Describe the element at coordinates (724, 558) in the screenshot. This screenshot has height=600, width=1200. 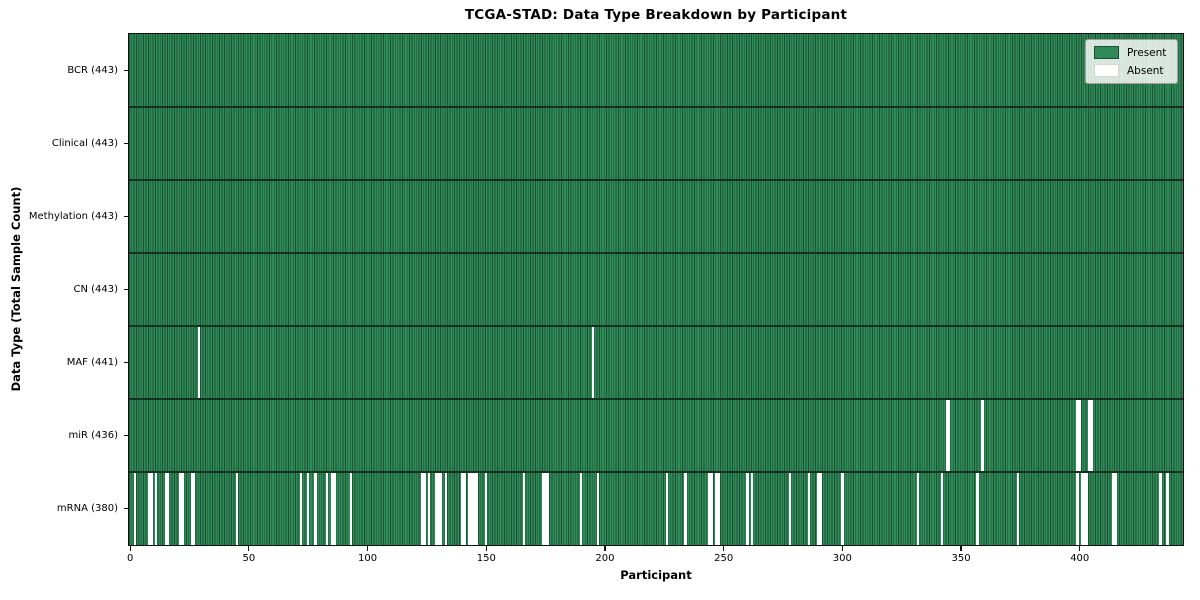
I see `x-tick-label-250: 250` at that location.